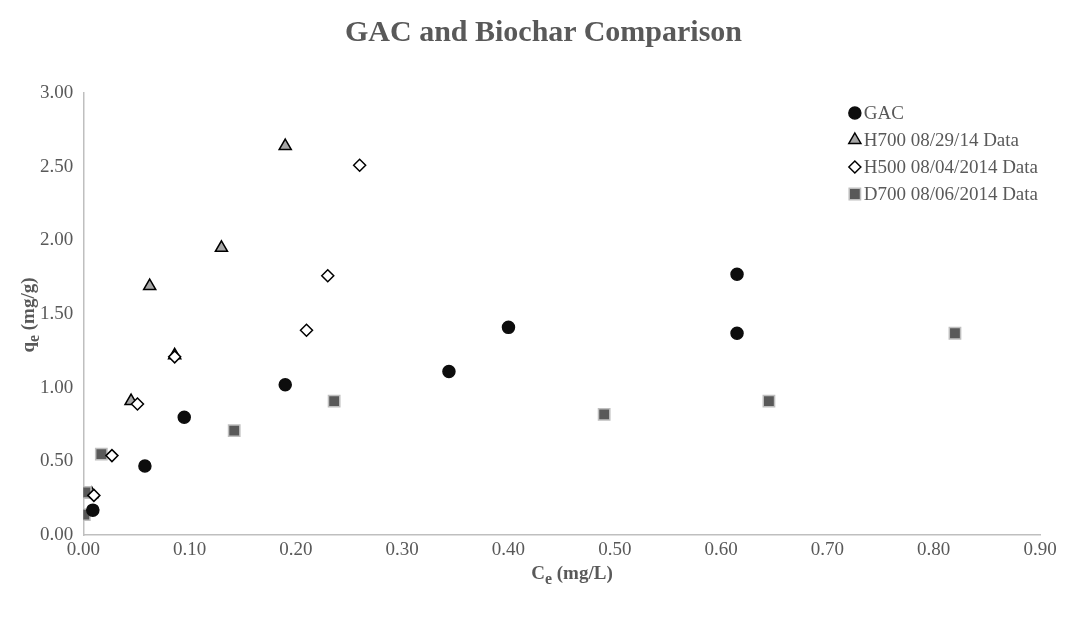  Describe the element at coordinates (721, 548) in the screenshot. I see `x-tick-label: 0.60` at that location.